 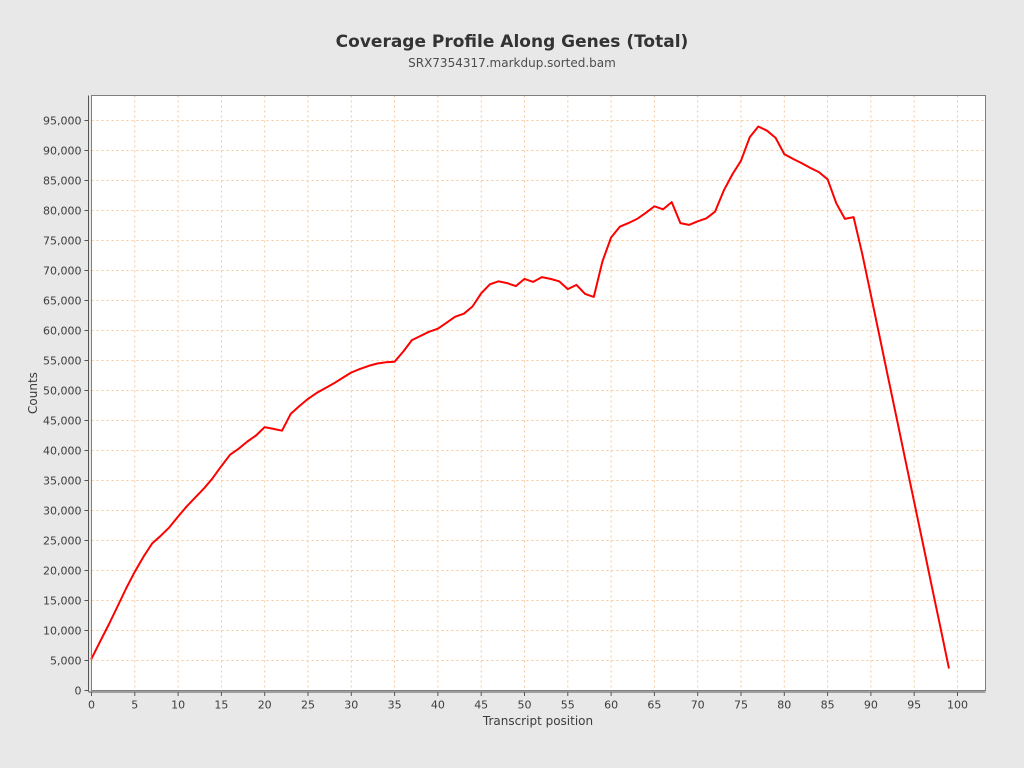 What do you see at coordinates (871, 705) in the screenshot?
I see `x-tick-label: 90` at bounding box center [871, 705].